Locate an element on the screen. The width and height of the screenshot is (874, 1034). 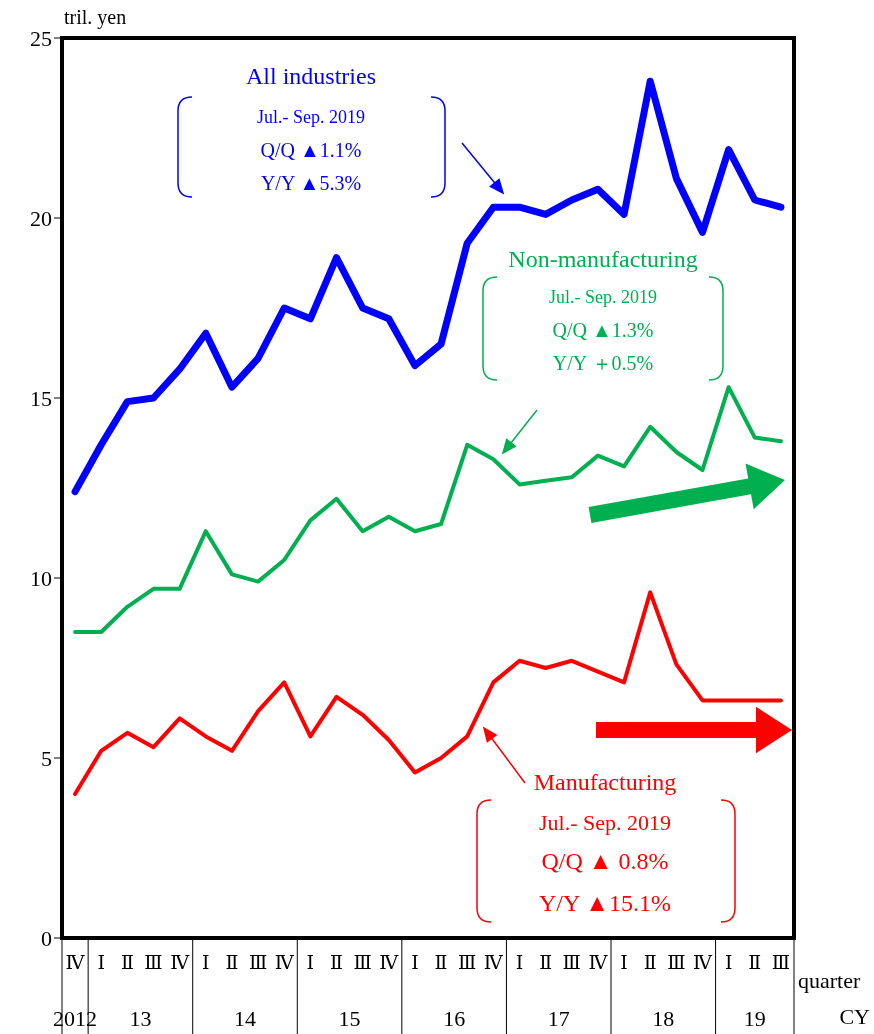
y-tick-label: 0 is located at coordinates (46, 938).